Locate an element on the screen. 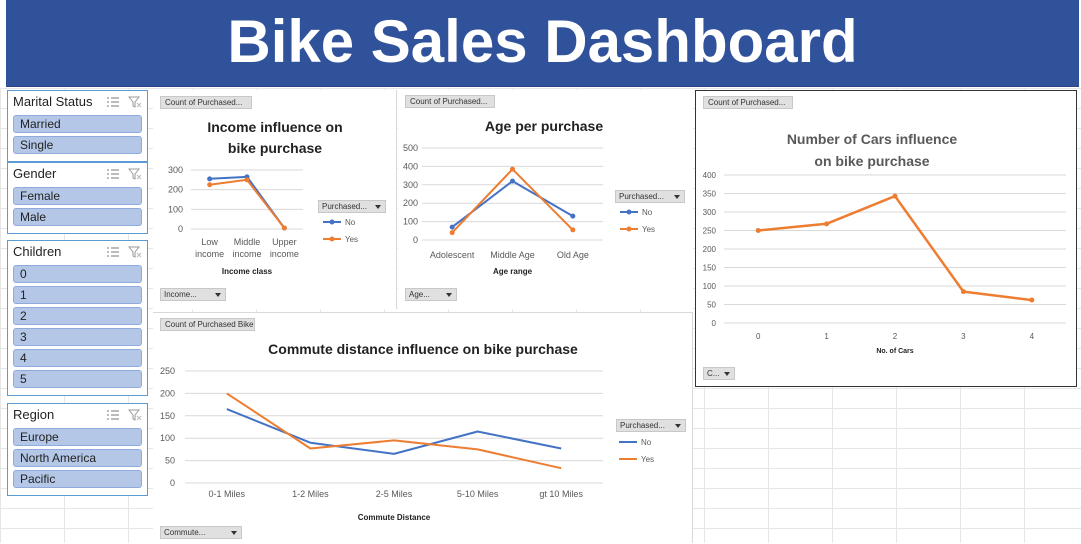  x-tick-label: 5-10 Miles is located at coordinates (478, 494).